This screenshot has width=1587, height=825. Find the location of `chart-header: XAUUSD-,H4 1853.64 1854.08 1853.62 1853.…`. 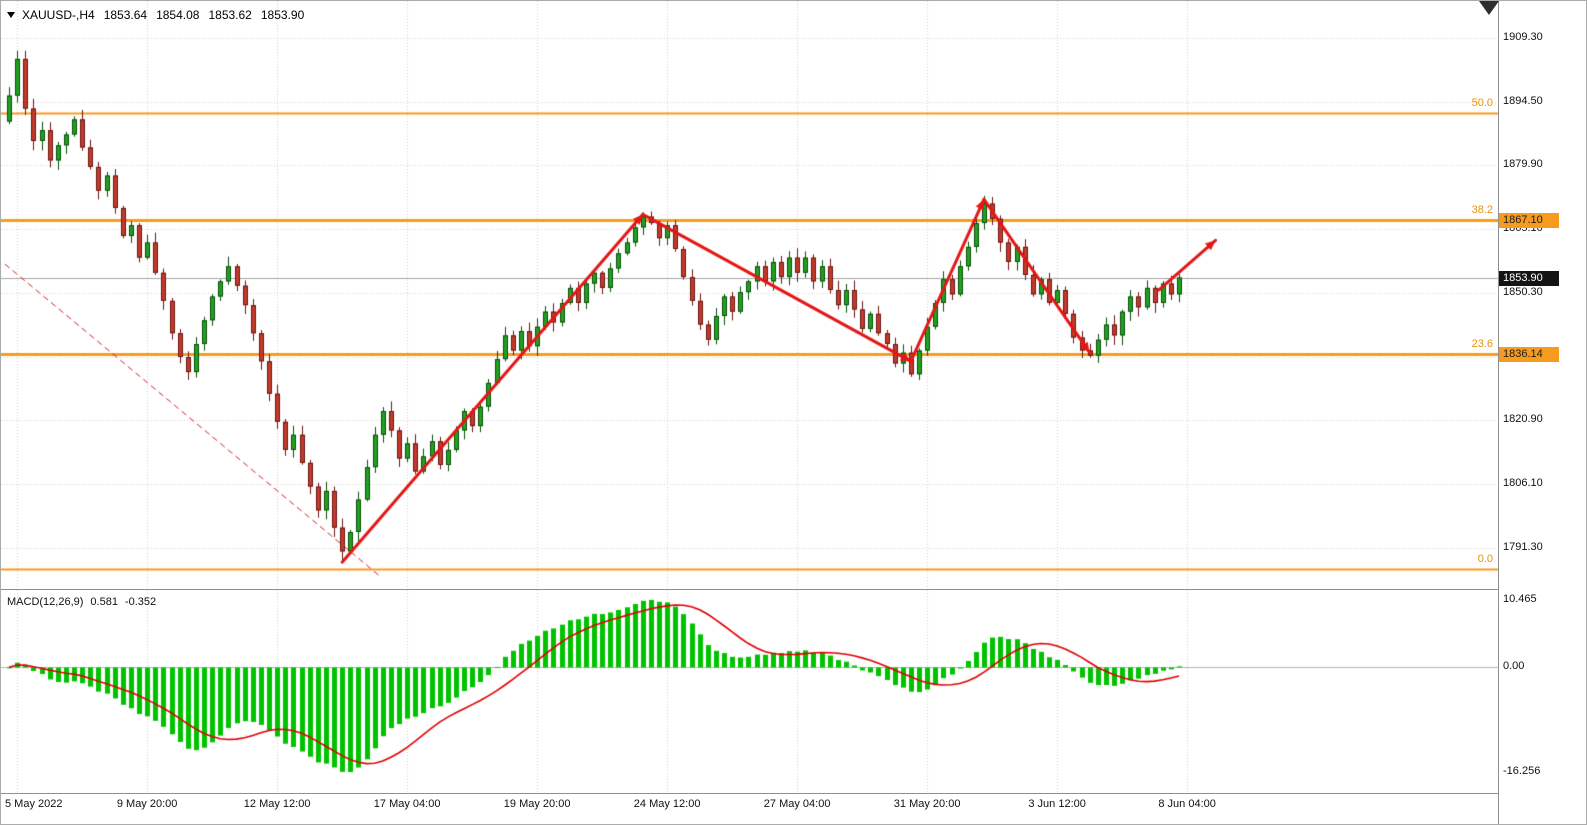

chart-header: XAUUSD-,H4 1853.64 1854.08 1853.62 1853.… is located at coordinates (155, 15).